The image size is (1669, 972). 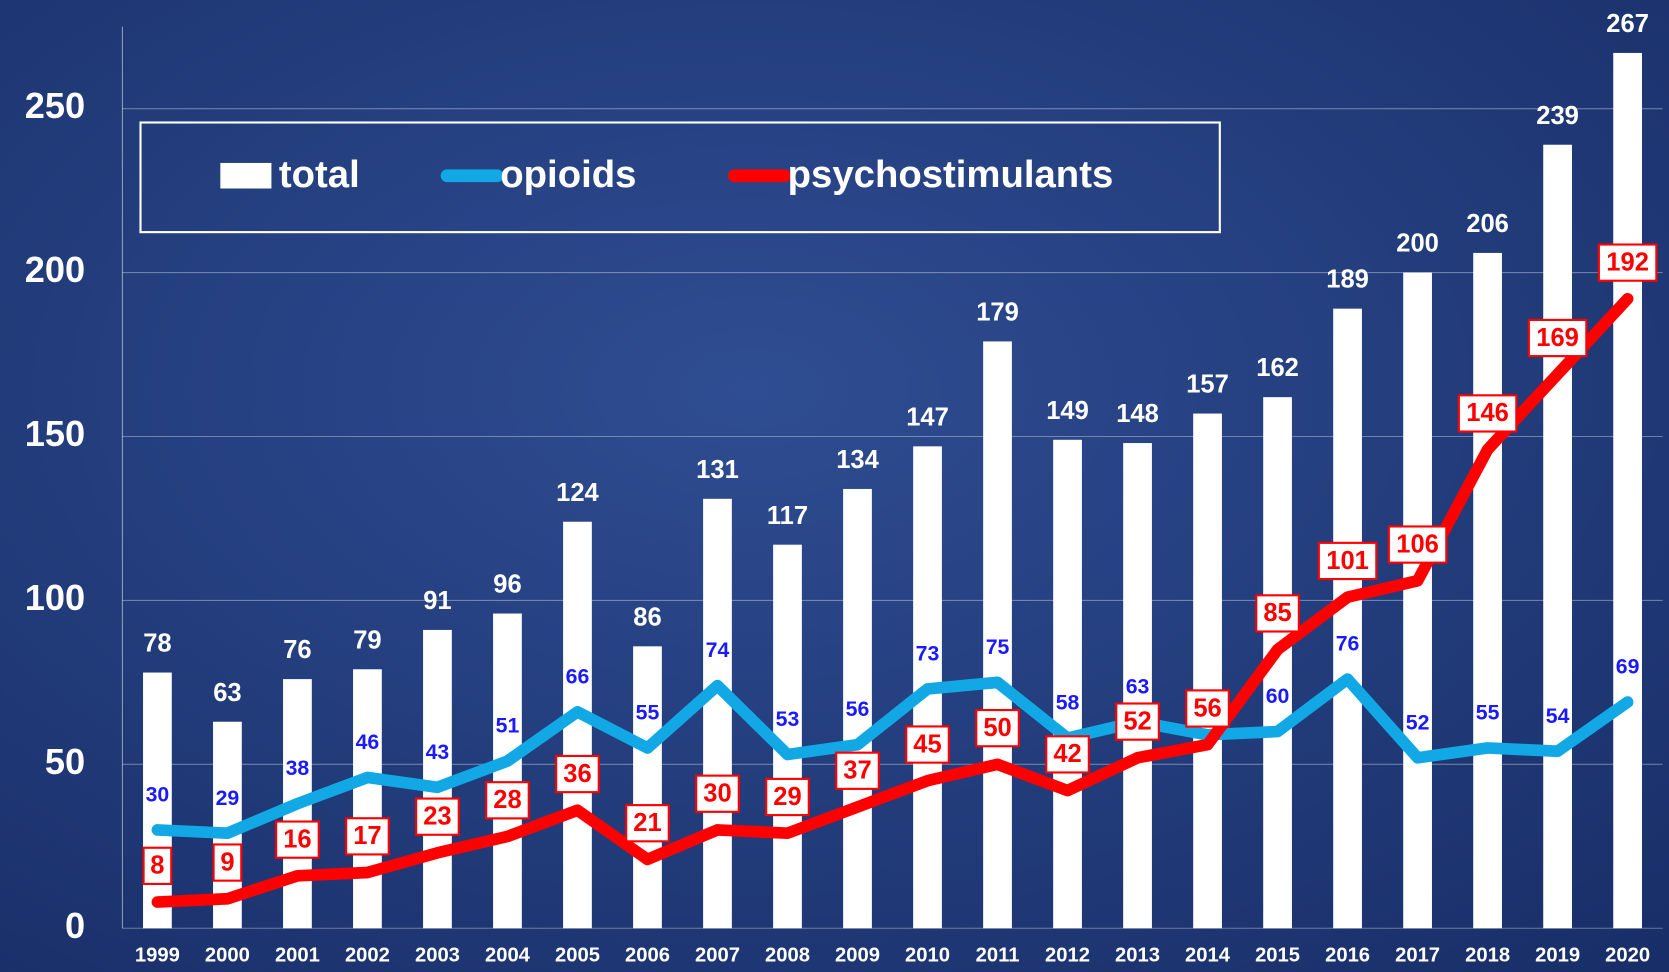 I want to click on x-tick-label: 2018, so click(x=1487, y=955).